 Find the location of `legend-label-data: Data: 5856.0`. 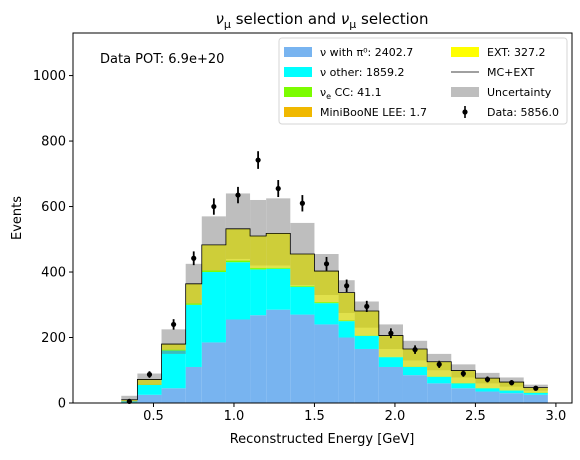

legend-label-data: Data: 5856.0 is located at coordinates (523, 112).